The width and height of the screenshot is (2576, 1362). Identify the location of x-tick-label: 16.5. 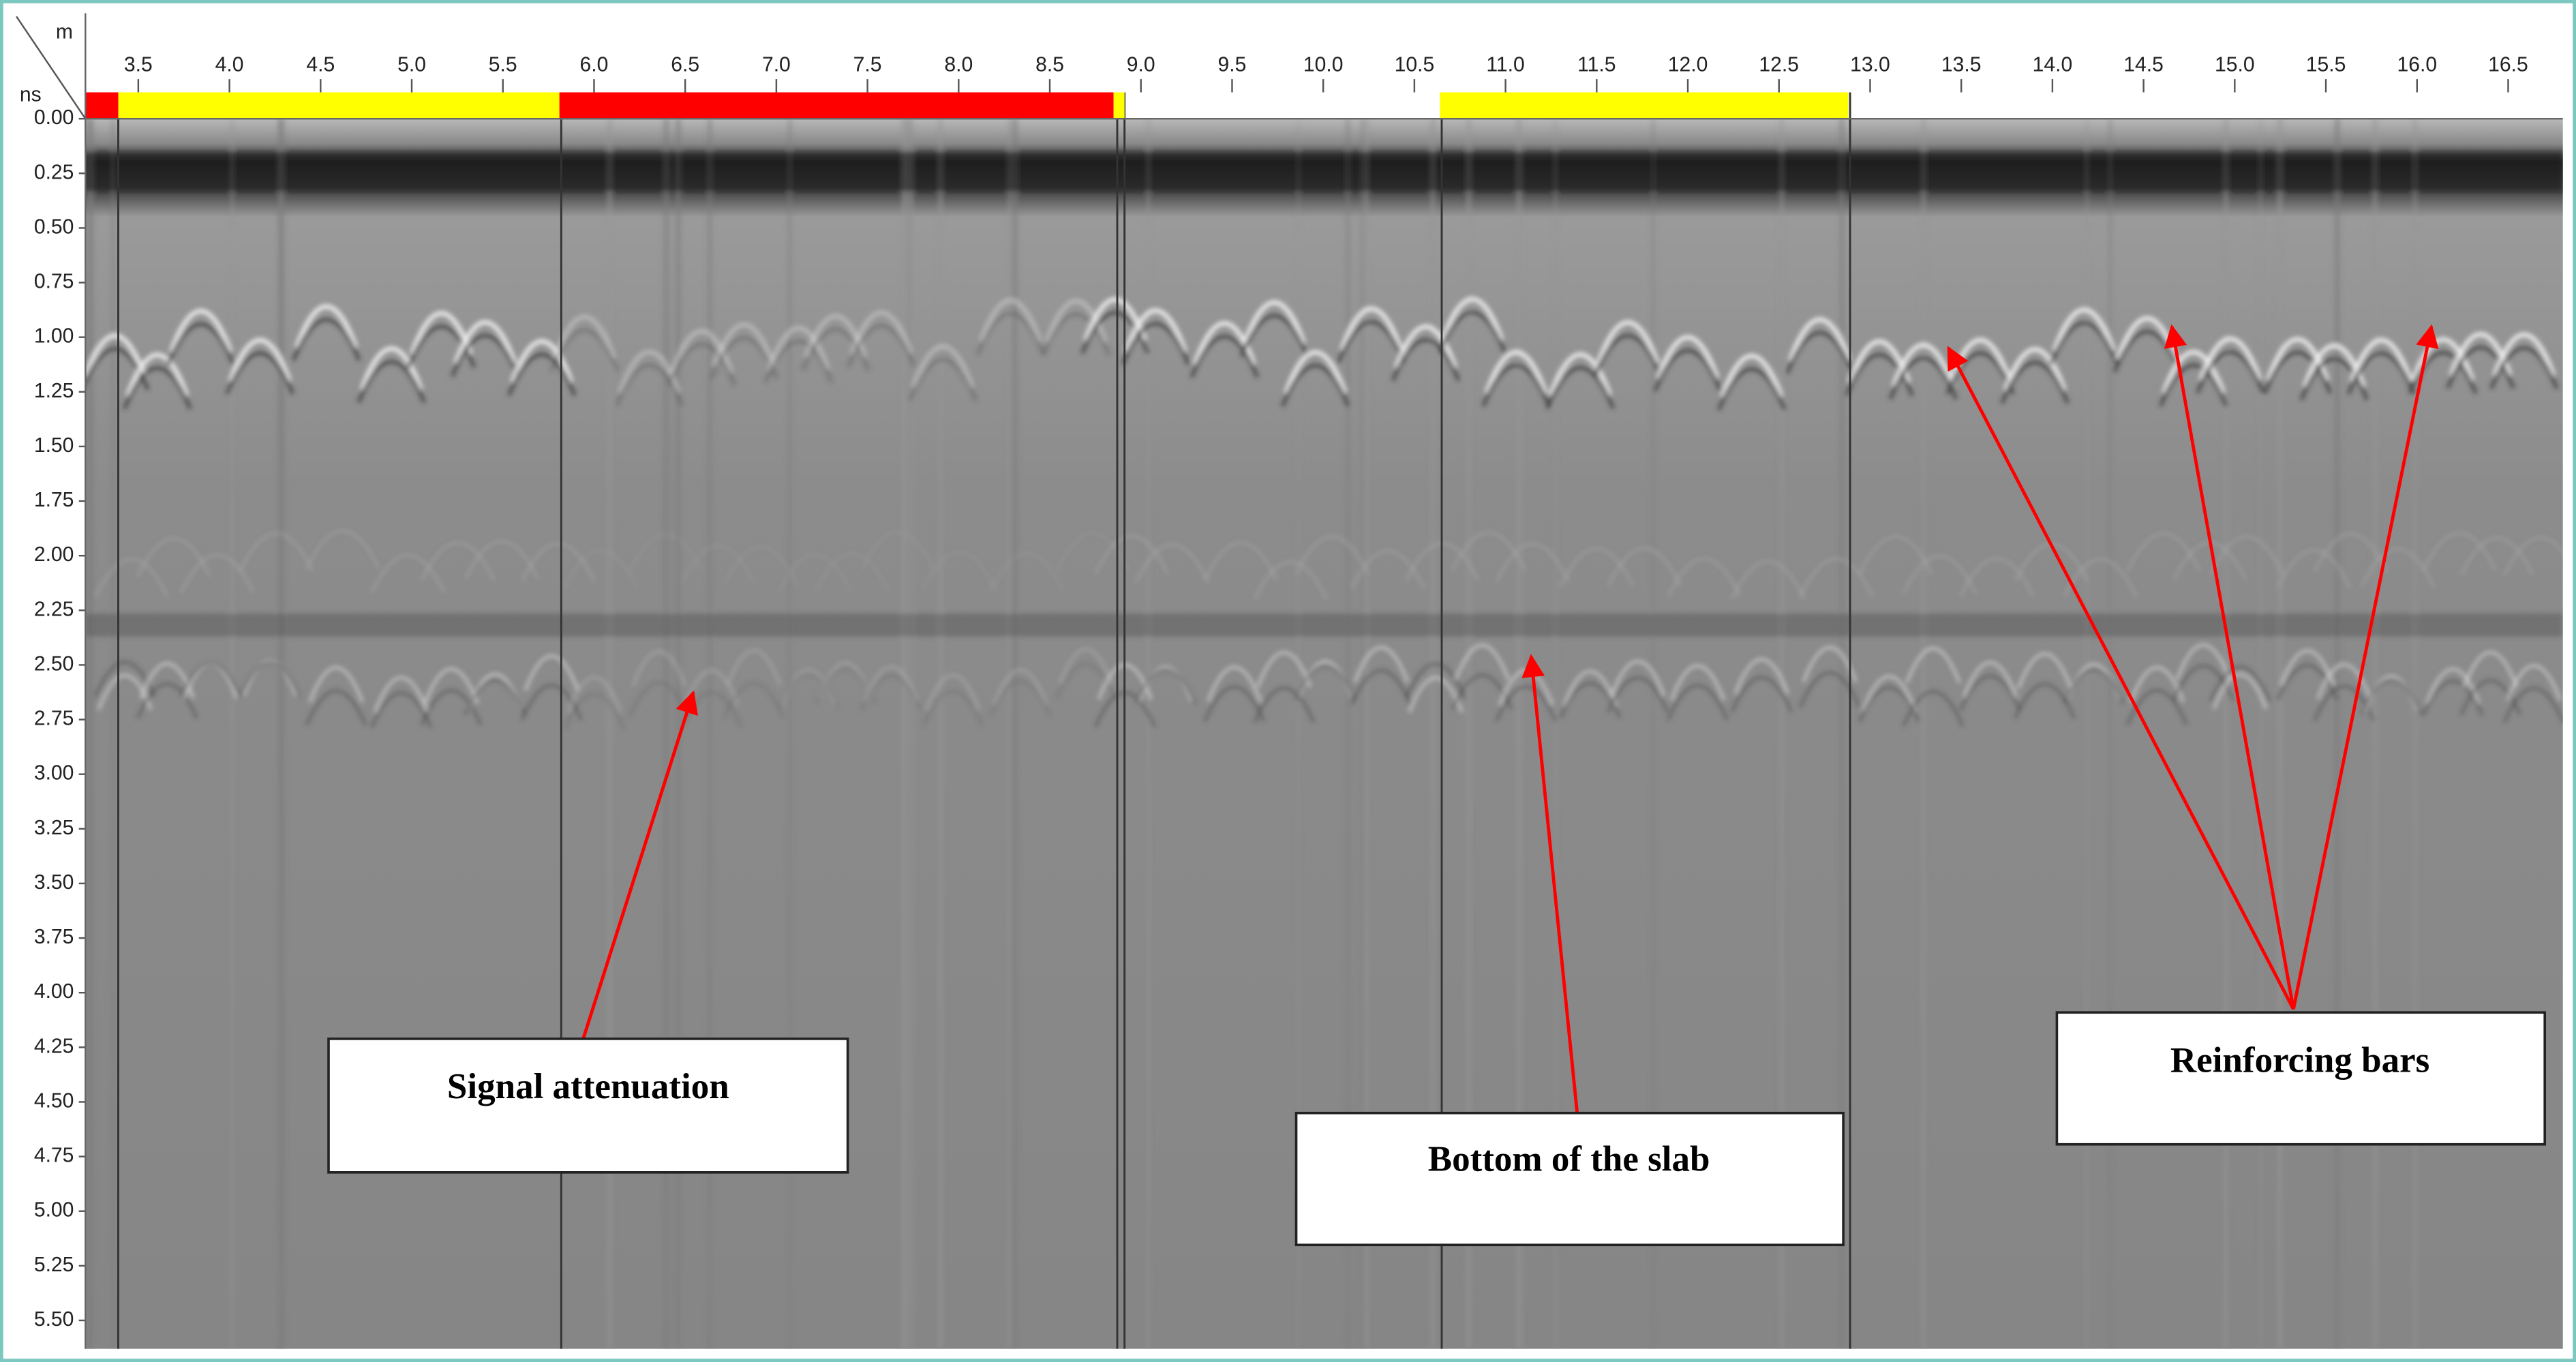
(2508, 65).